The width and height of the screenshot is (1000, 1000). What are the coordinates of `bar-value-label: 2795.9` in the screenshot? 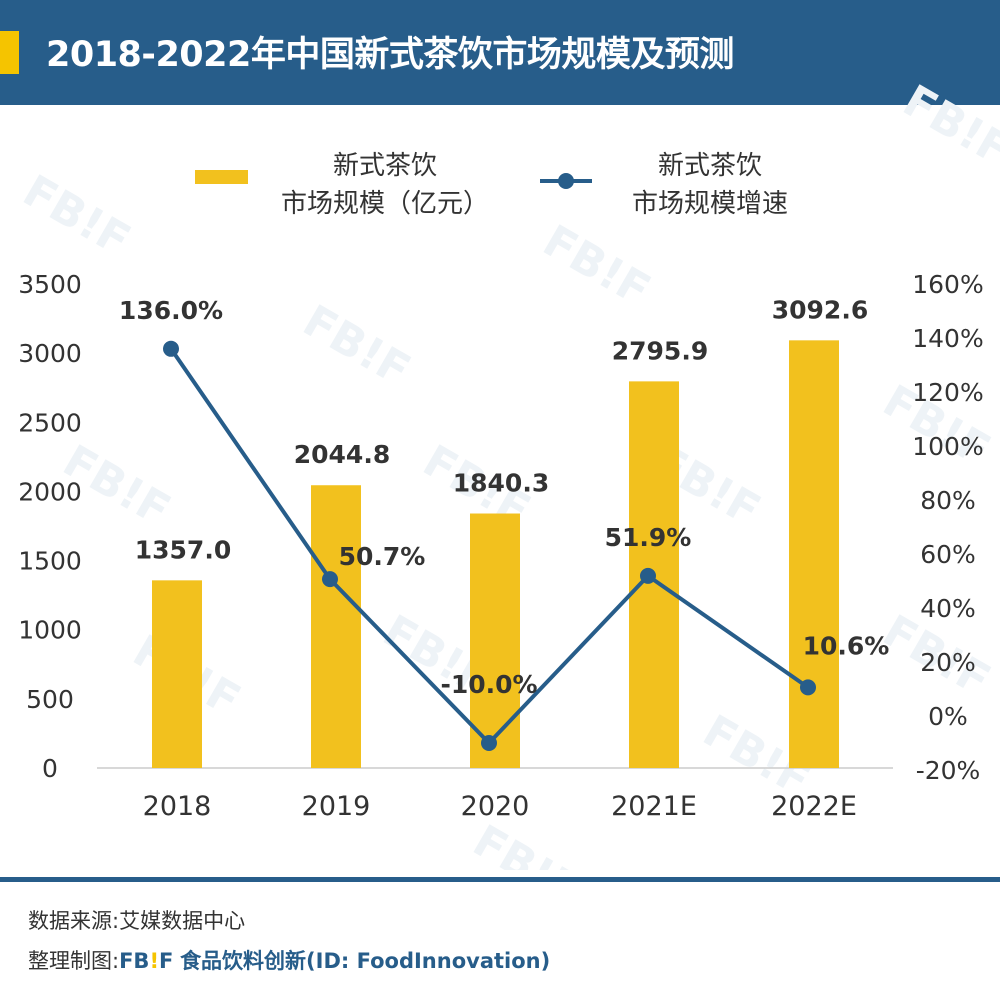 It's located at (660, 350).